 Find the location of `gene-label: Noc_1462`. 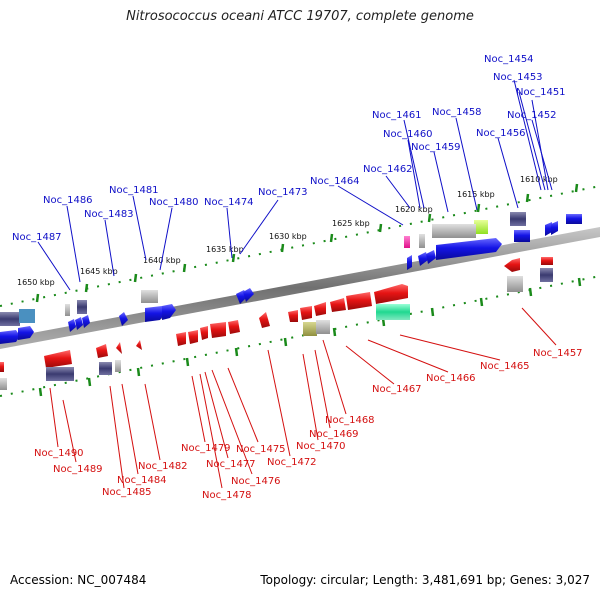

gene-label: Noc_1462 is located at coordinates (388, 169).